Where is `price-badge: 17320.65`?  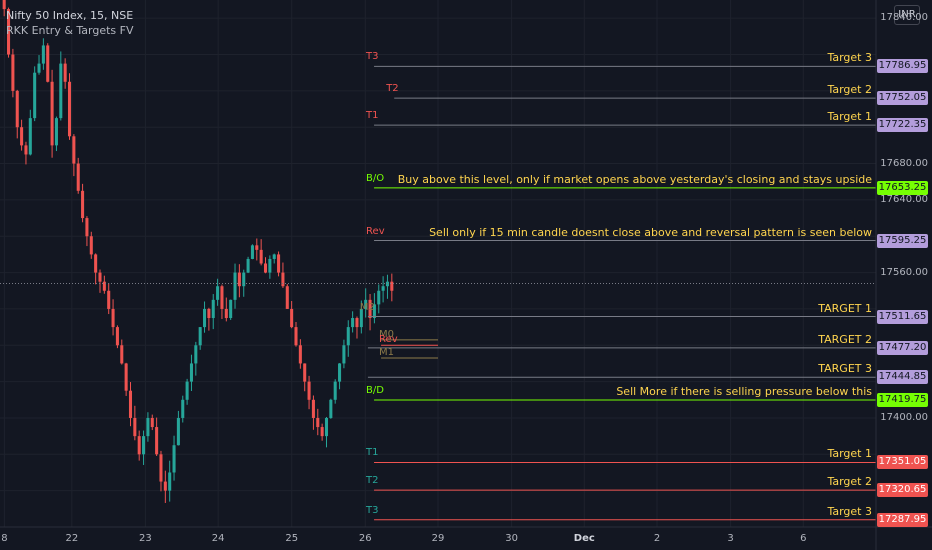 price-badge: 17320.65 is located at coordinates (902, 490).